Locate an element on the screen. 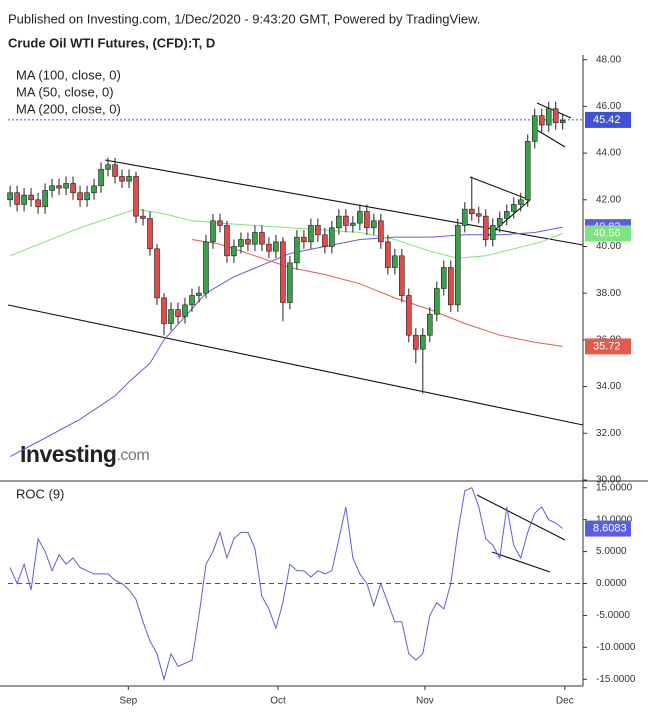 This screenshot has height=713, width=648. y-tick-label: 46.00 is located at coordinates (608, 106).